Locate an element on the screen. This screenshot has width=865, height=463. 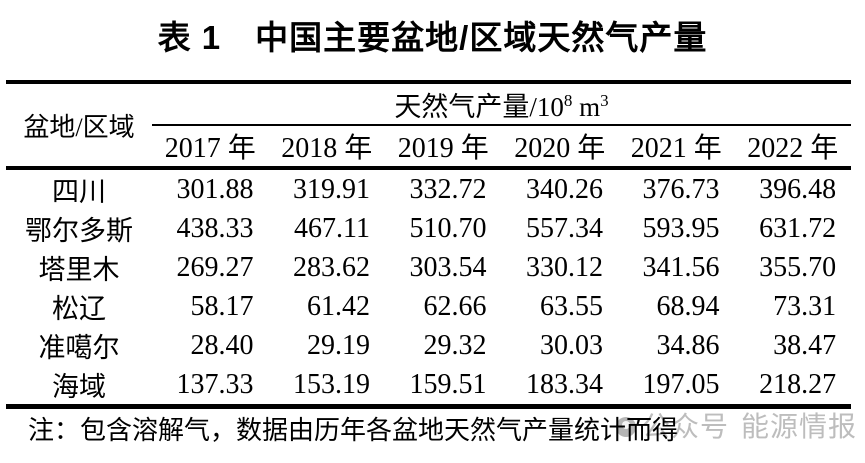
table-cell: 34.86 is located at coordinates (688, 345).